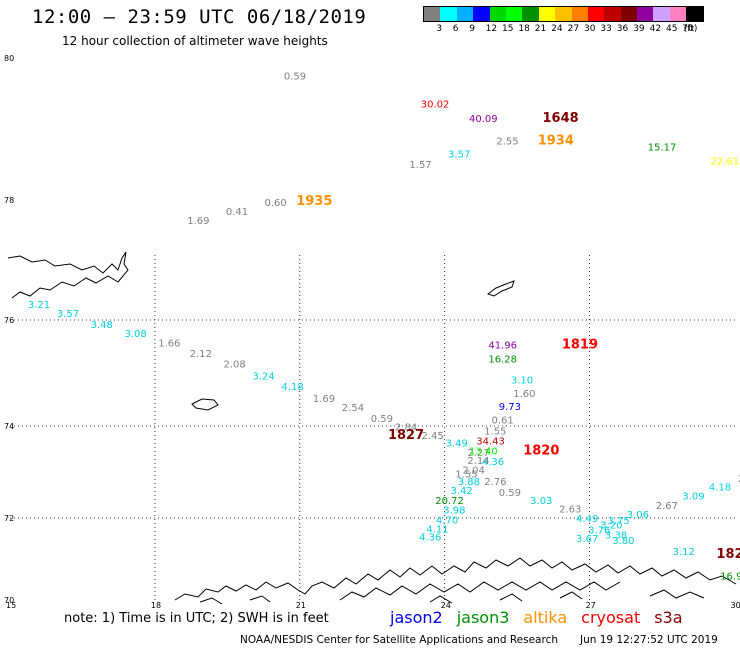  Describe the element at coordinates (455, 579) in the screenshot. I see `norway-coast` at that location.